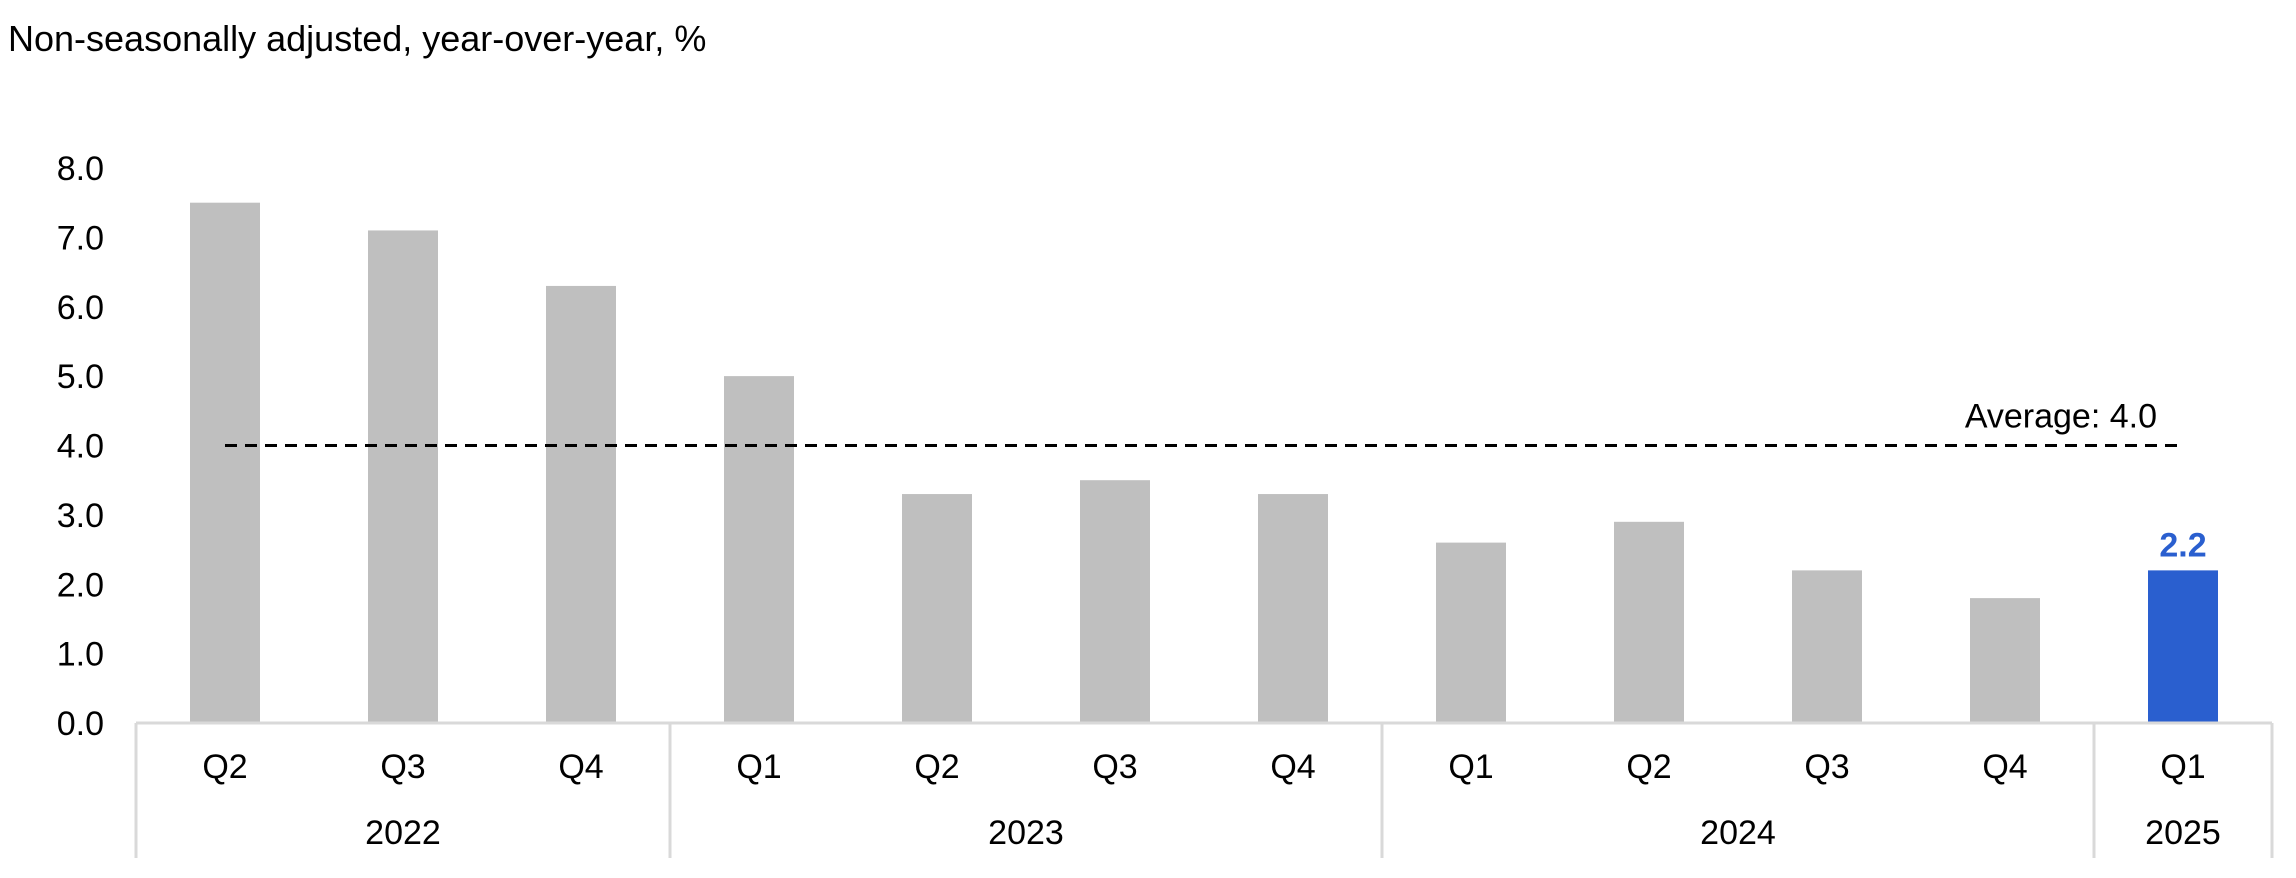  What do you see at coordinates (80, 308) in the screenshot?
I see `y-tick-label: 6.0` at bounding box center [80, 308].